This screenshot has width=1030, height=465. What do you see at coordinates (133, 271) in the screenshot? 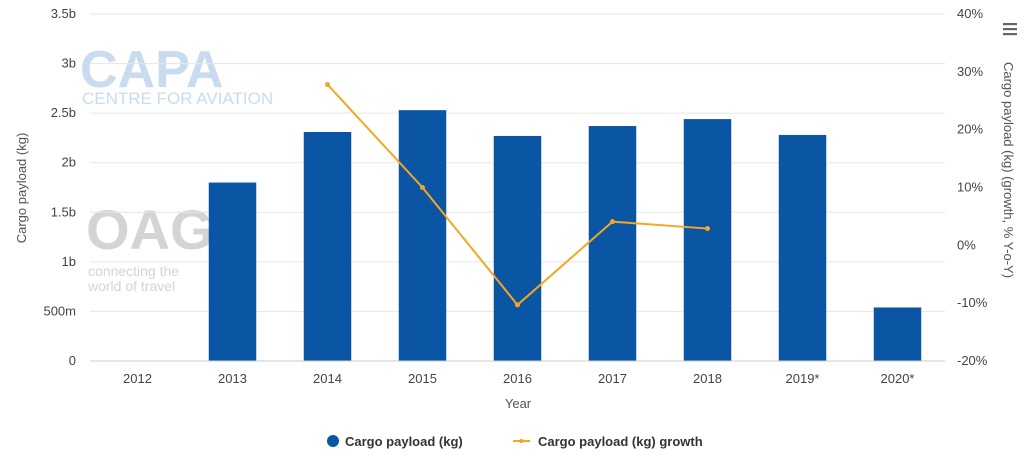
I see `oag-tagline-line1: connecting the` at bounding box center [133, 271].